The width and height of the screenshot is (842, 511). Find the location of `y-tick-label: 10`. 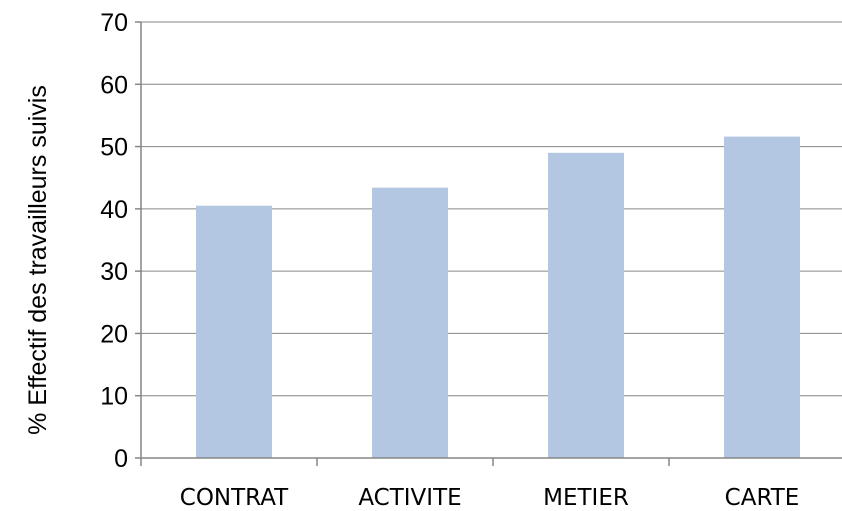

y-tick-label: 10 is located at coordinates (114, 397).